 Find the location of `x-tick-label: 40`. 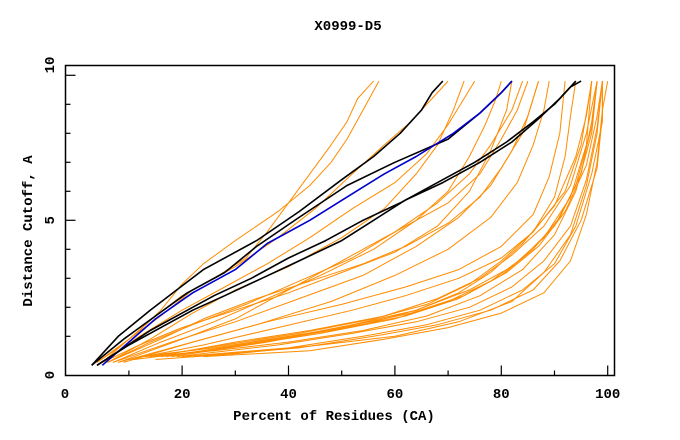

x-tick-label: 40 is located at coordinates (288, 395).